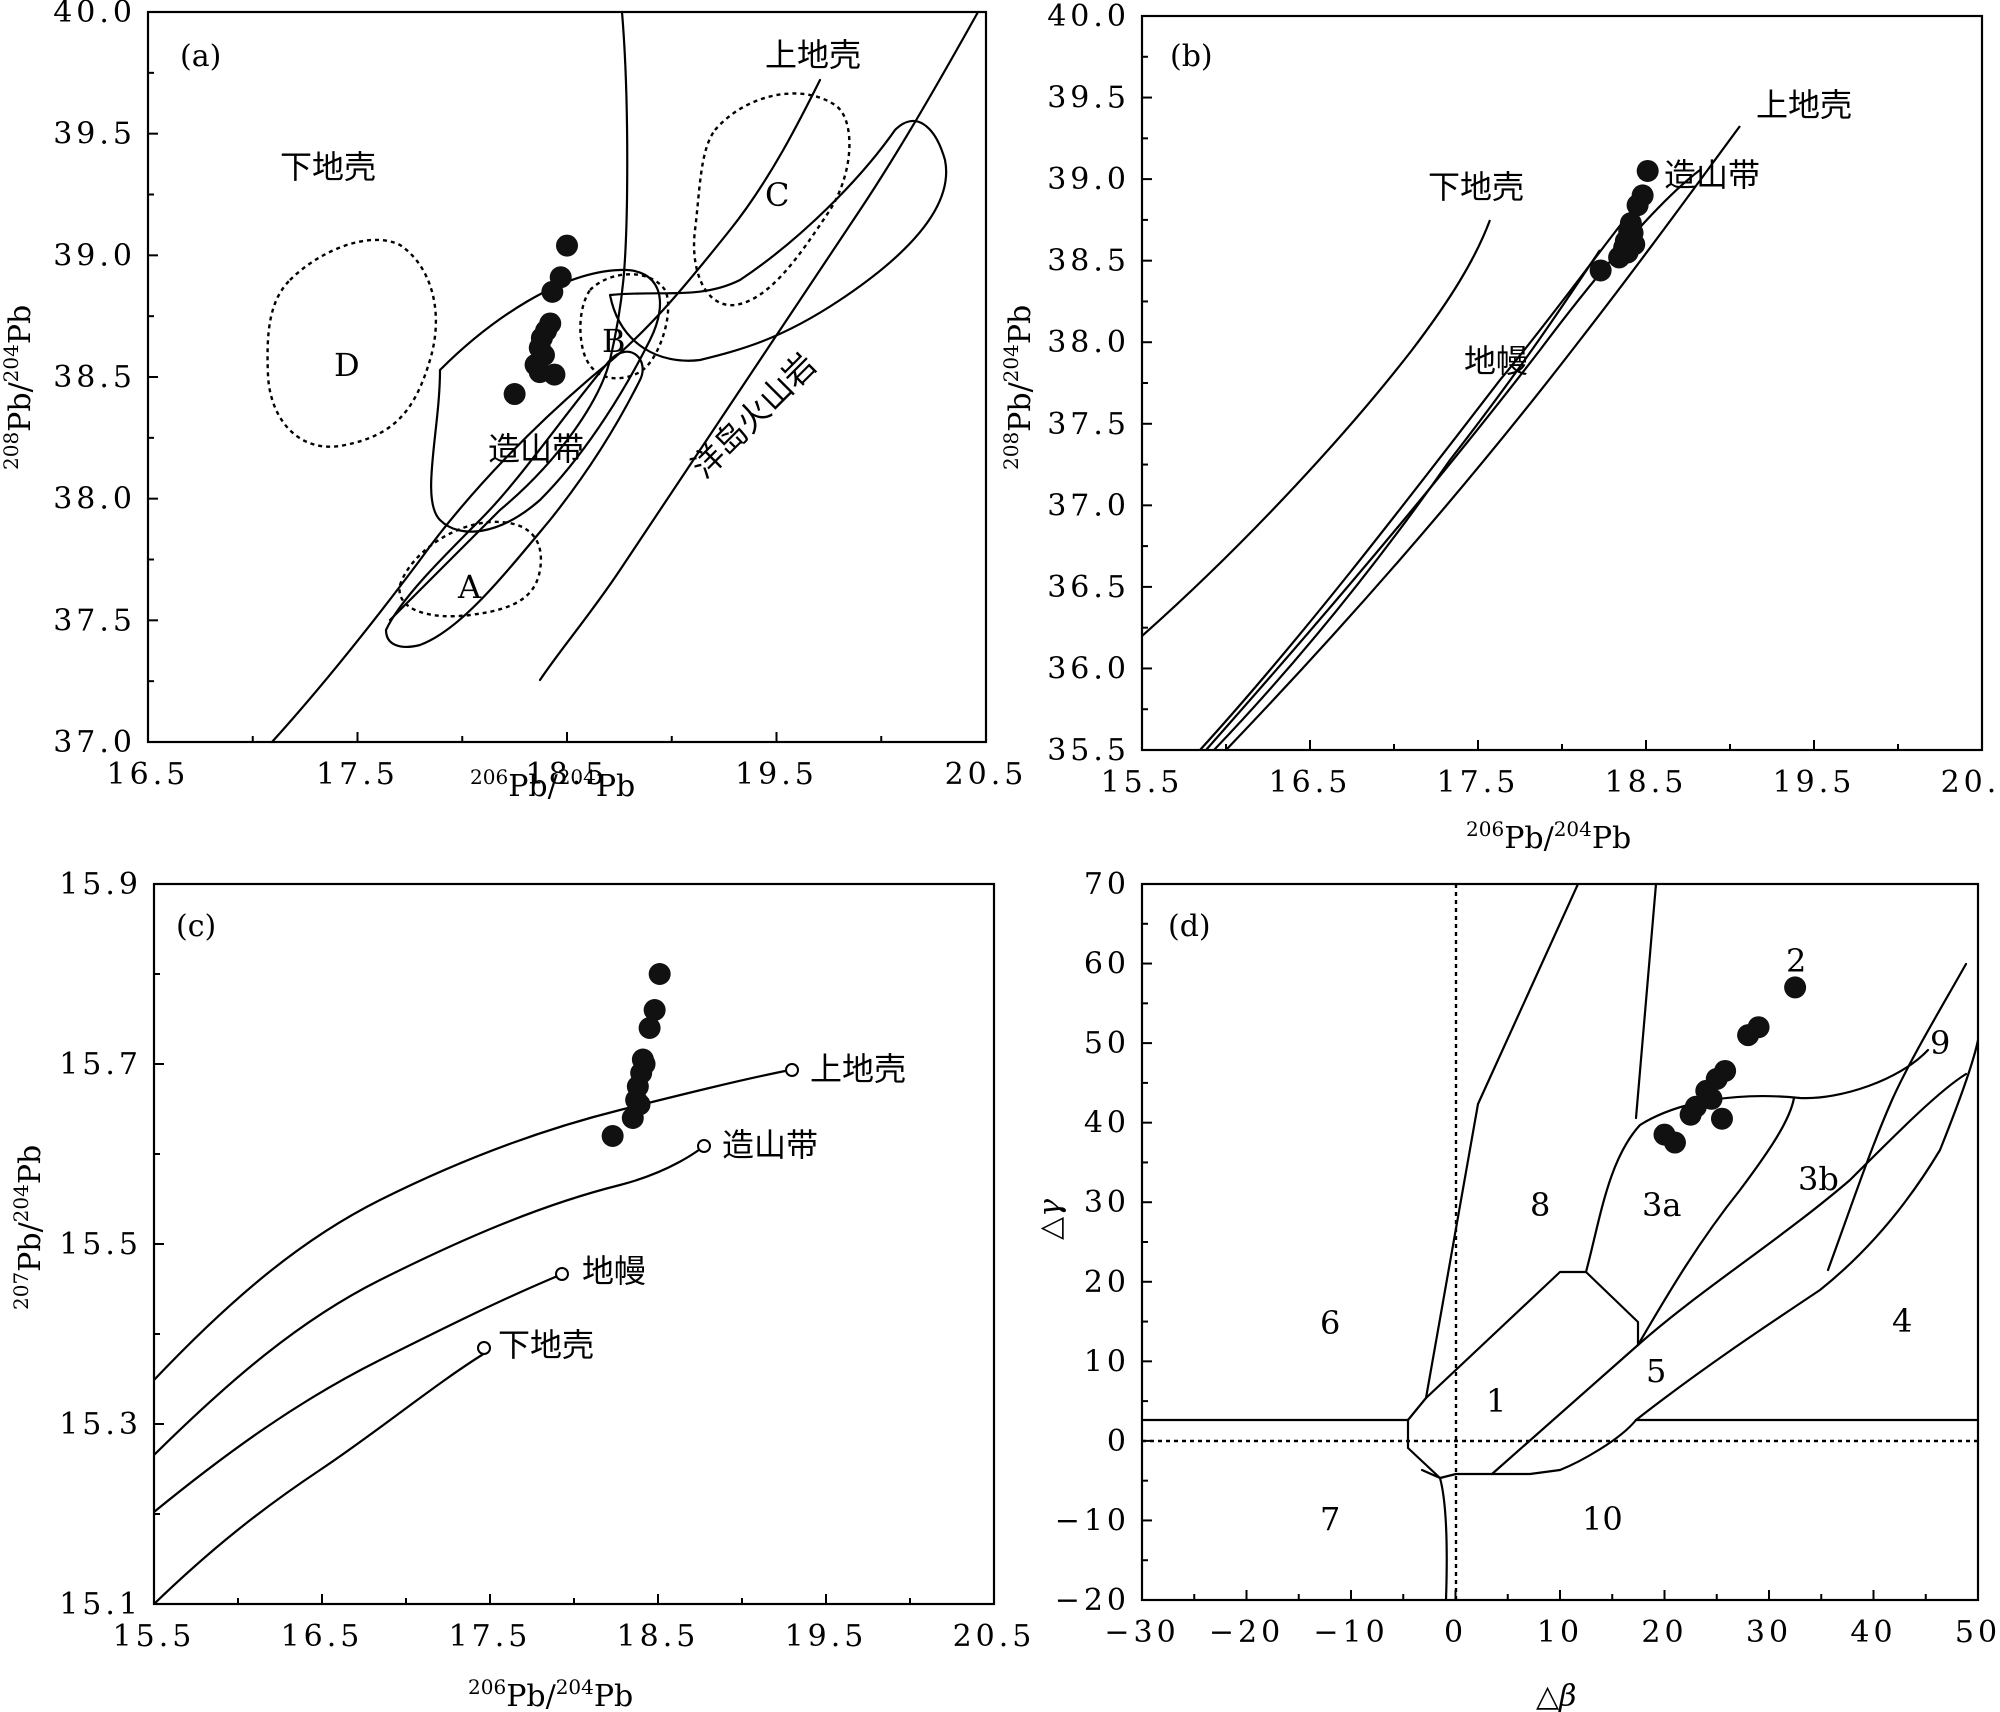 The width and height of the screenshot is (2000, 1712). I want to click on panel-a-letter: (a), so click(200, 56).